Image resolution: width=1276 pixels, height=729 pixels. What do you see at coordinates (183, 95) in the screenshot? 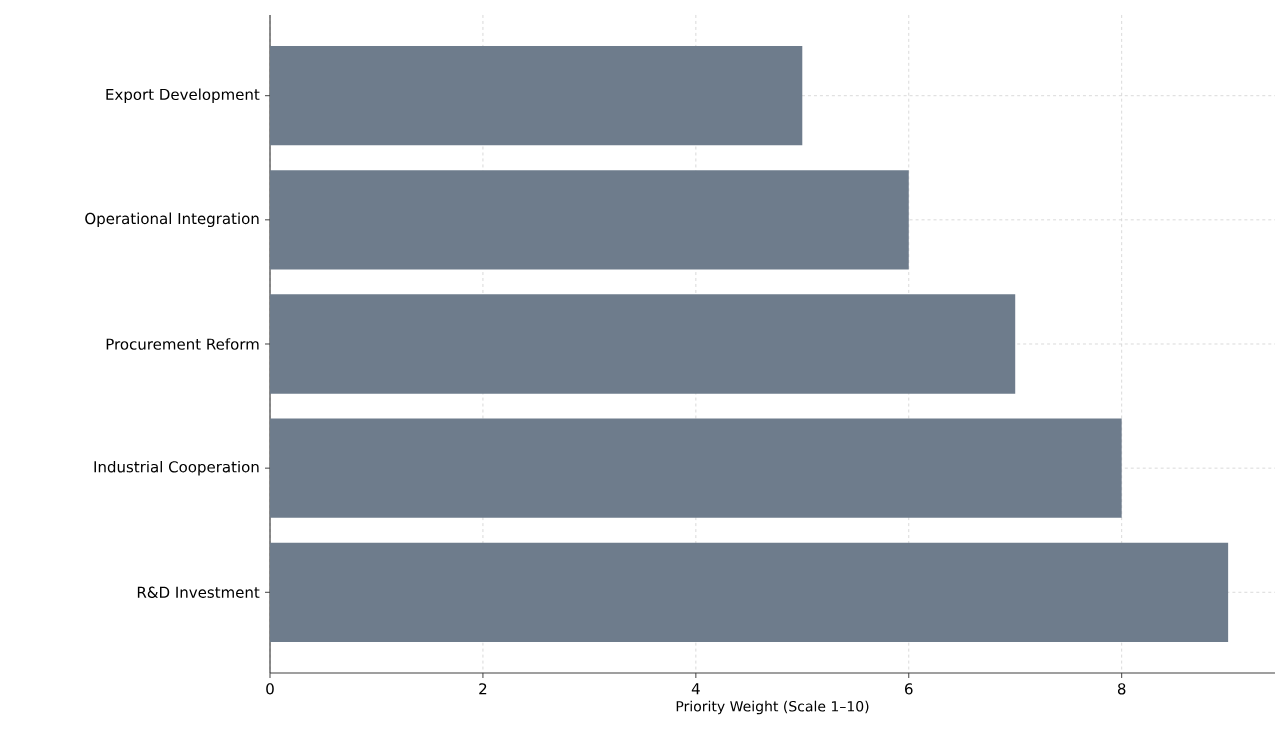
I see `y-tick-label: Export Development` at bounding box center [183, 95].